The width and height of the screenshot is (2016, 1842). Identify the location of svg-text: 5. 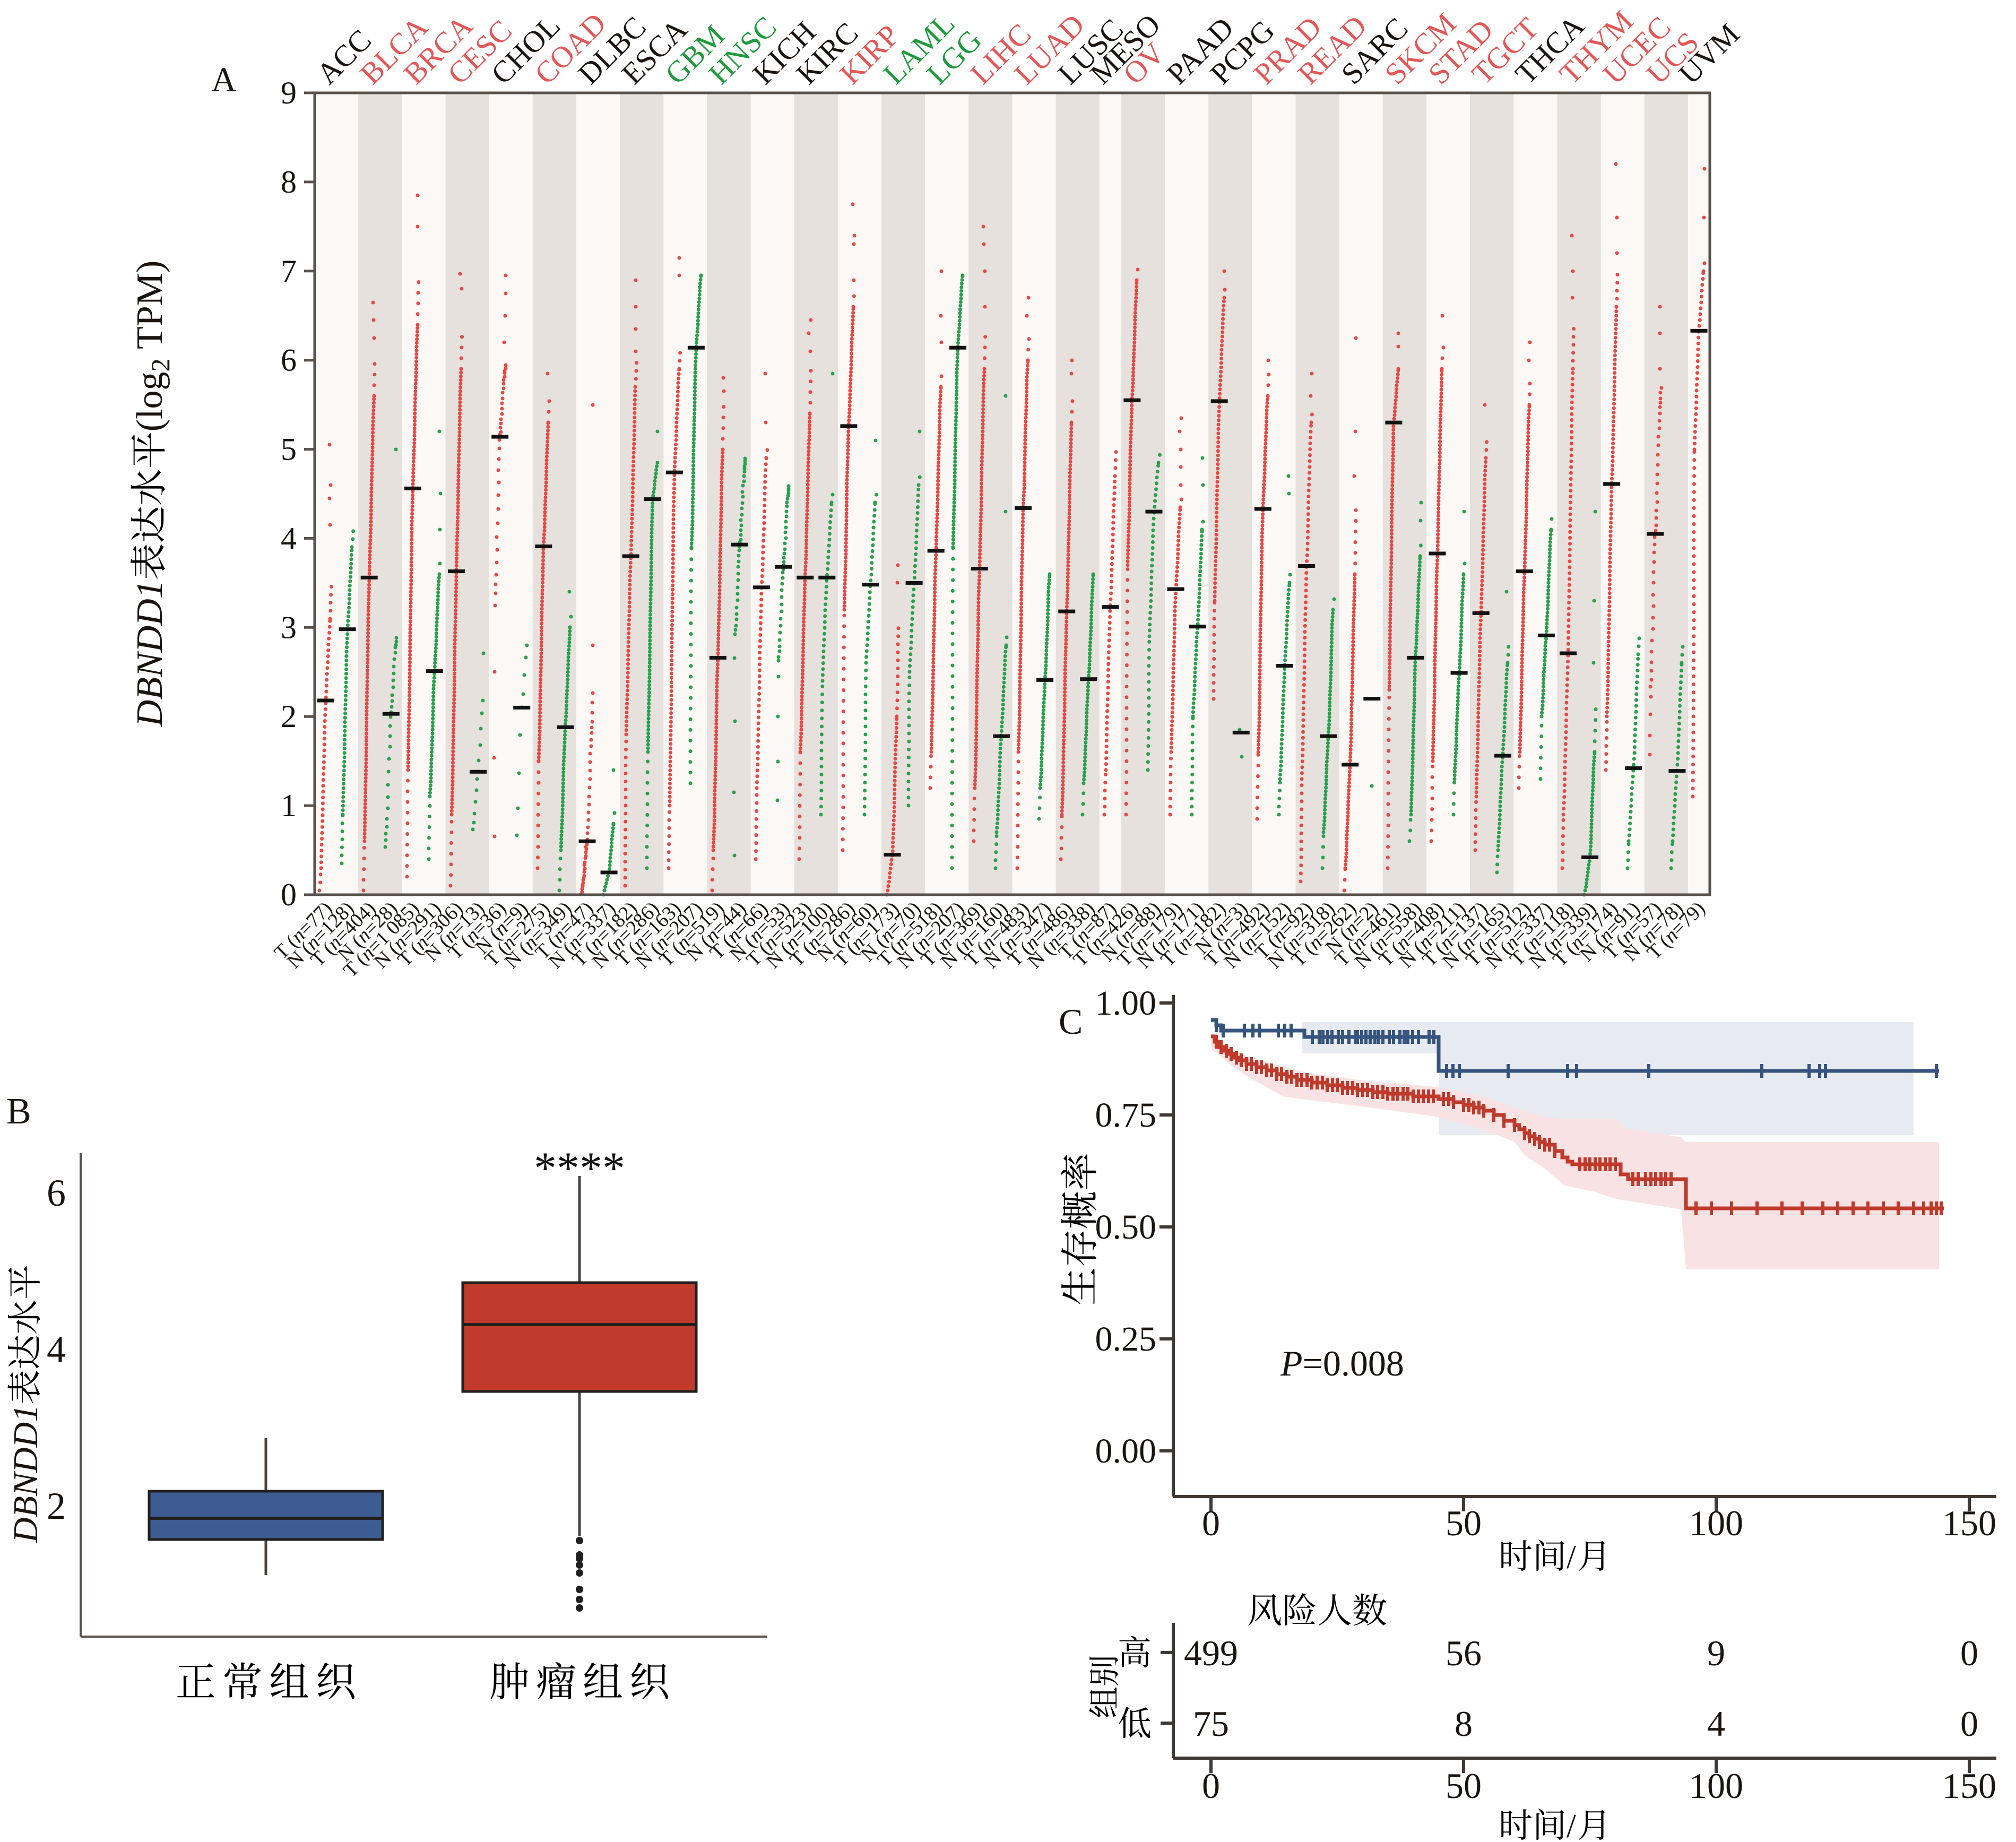
(289, 449).